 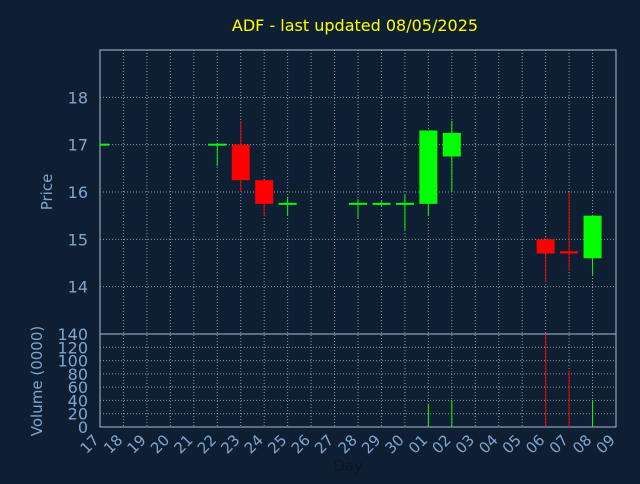 What do you see at coordinates (324, 444) in the screenshot?
I see `x-tick-label: 27` at bounding box center [324, 444].